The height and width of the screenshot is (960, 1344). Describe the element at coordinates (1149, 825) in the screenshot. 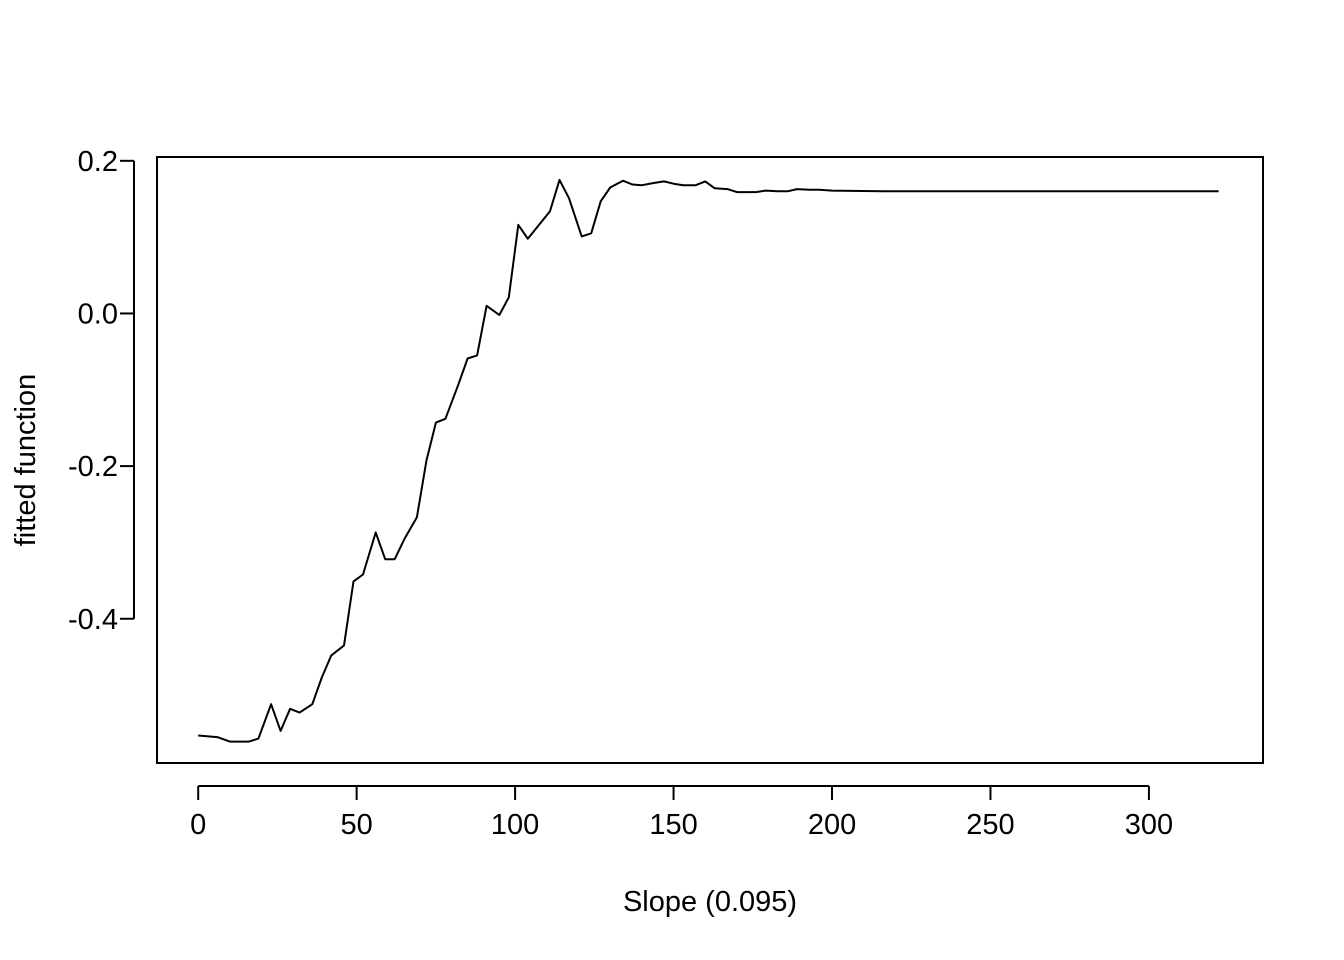

I see `x-tick-label: 300` at that location.